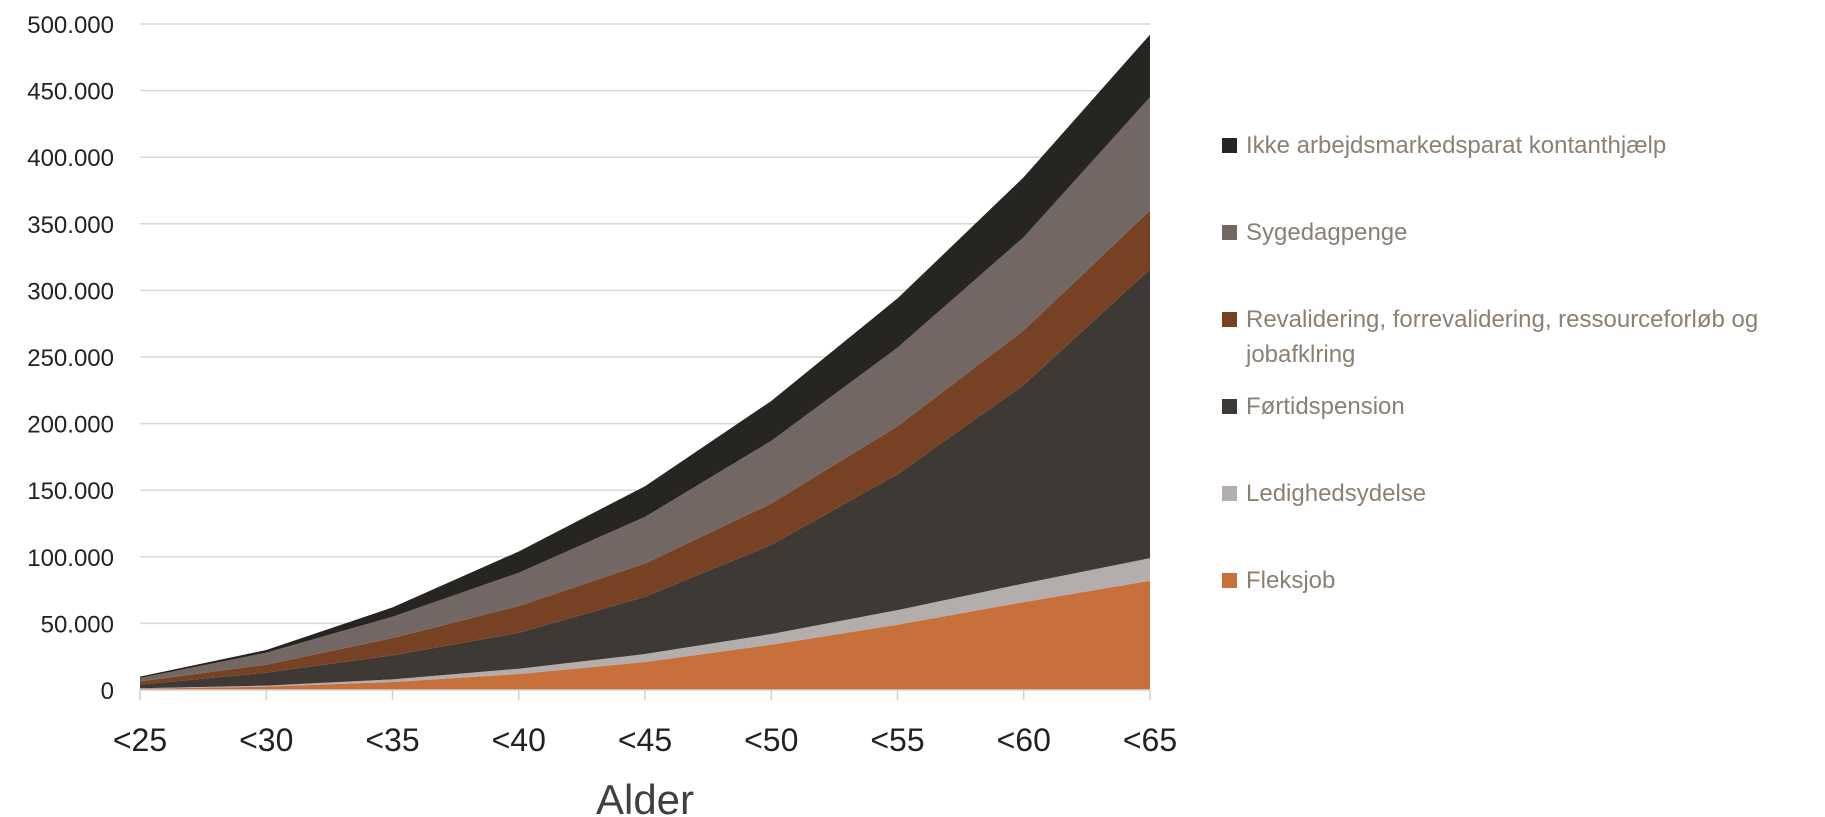  What do you see at coordinates (70, 491) in the screenshot?
I see `y-tick-label: 150.000` at bounding box center [70, 491].